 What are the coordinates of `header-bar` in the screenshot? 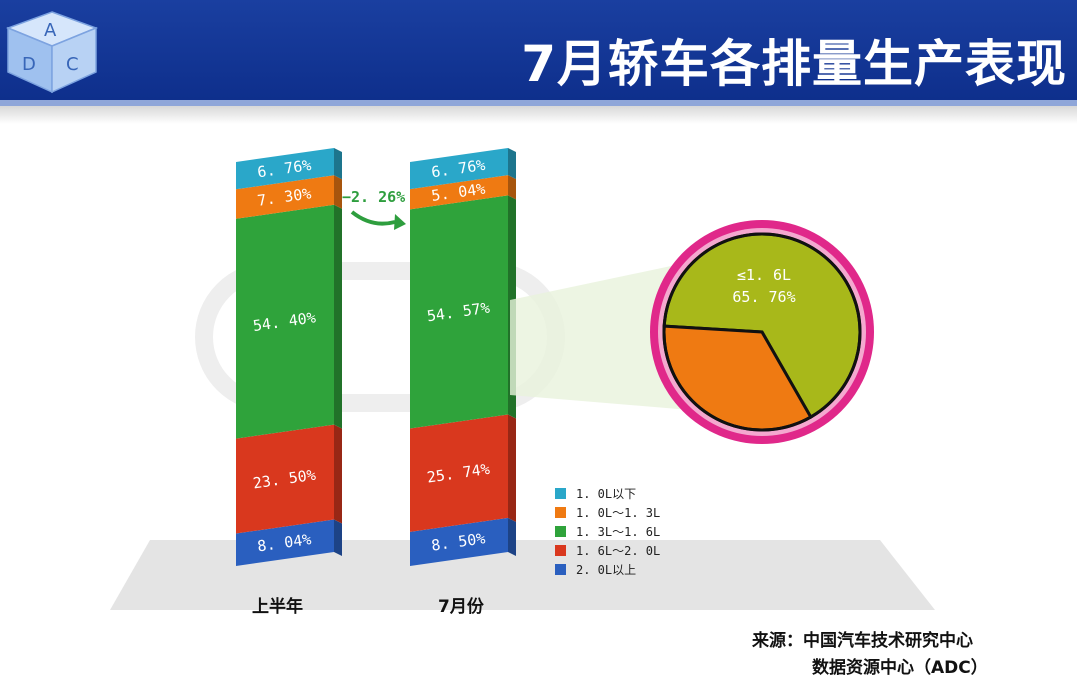 It's located at (538, 50).